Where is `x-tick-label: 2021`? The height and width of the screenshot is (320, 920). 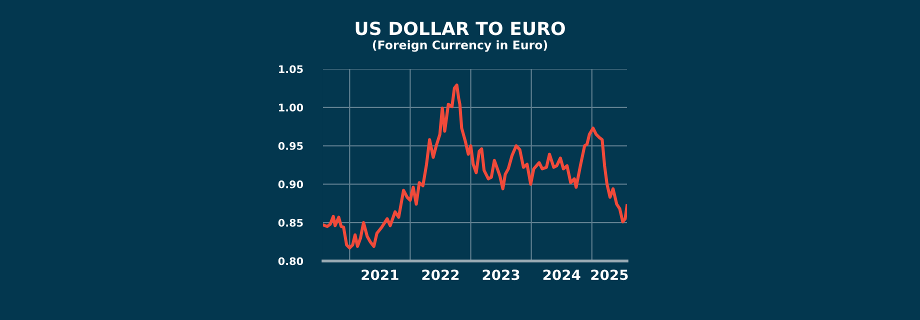 x-tick-label: 2021 is located at coordinates (380, 275).